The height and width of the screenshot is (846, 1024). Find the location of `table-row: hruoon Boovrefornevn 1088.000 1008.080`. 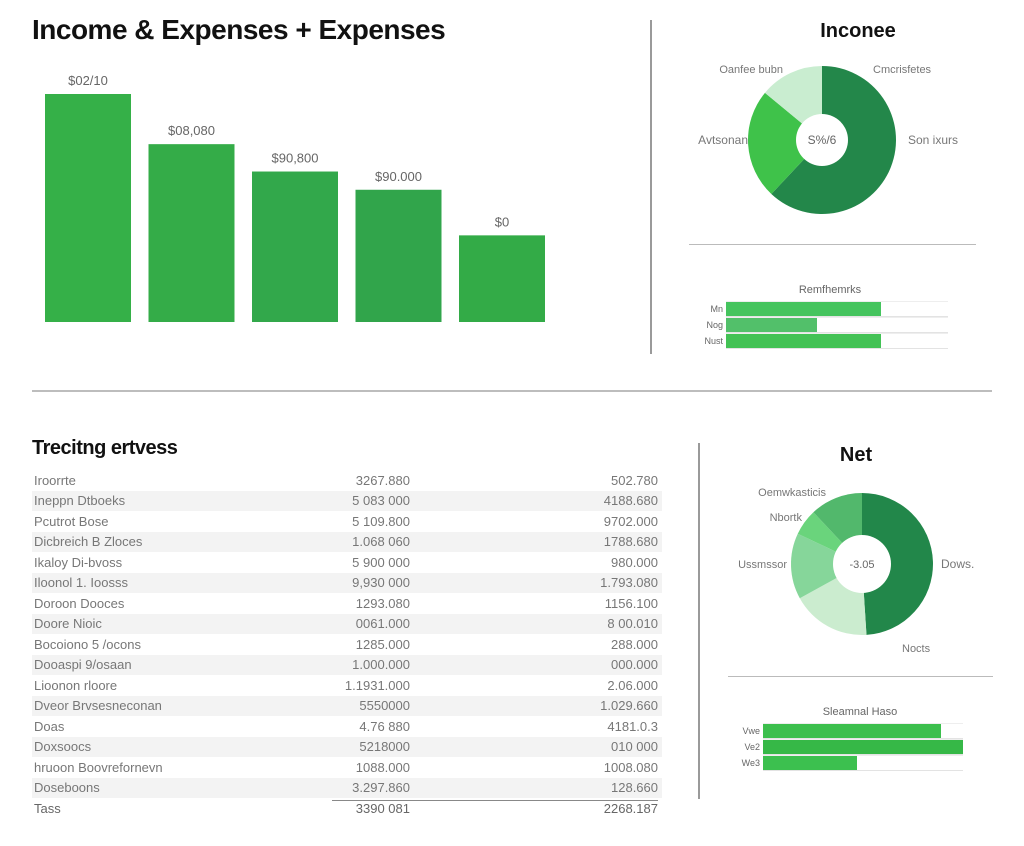

table-row: hruoon Boovrefornevn 1088.000 1008.080 is located at coordinates (347, 767).